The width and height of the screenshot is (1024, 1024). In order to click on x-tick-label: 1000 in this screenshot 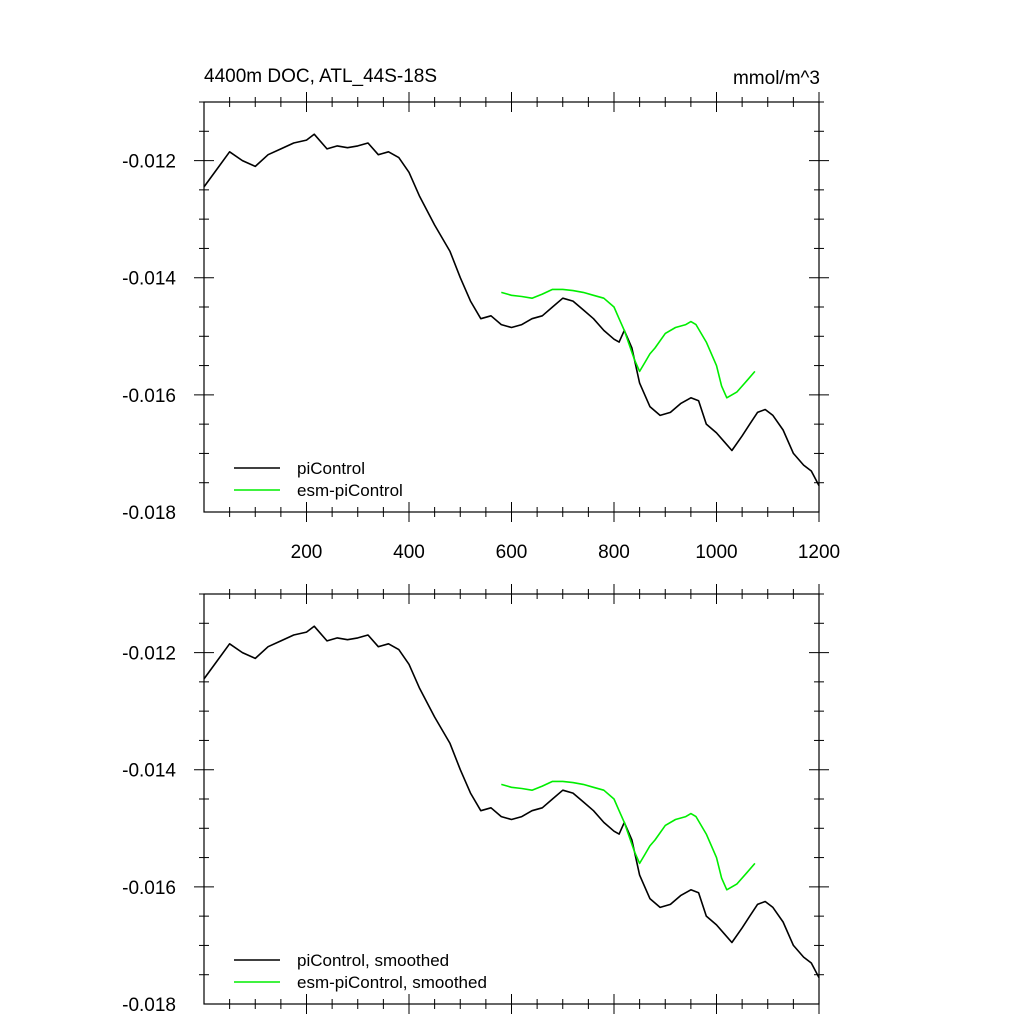, I will do `click(716, 552)`.